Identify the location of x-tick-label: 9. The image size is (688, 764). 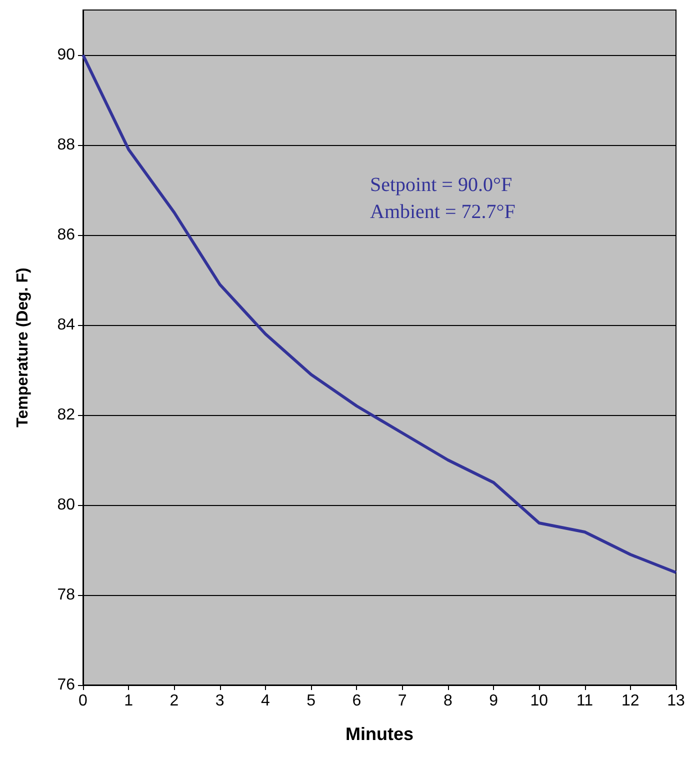
(493, 701).